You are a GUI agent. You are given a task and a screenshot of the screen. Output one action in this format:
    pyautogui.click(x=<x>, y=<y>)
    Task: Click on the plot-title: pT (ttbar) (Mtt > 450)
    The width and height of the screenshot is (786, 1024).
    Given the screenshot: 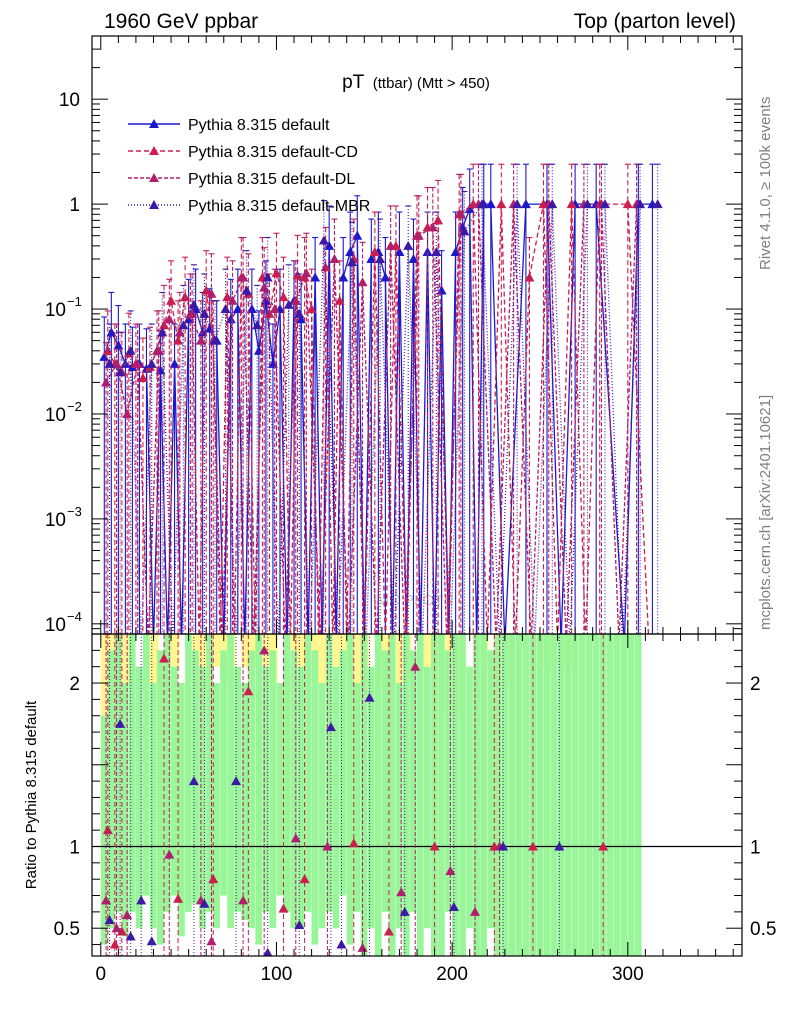 What is the action you would take?
    pyautogui.click(x=416, y=82)
    